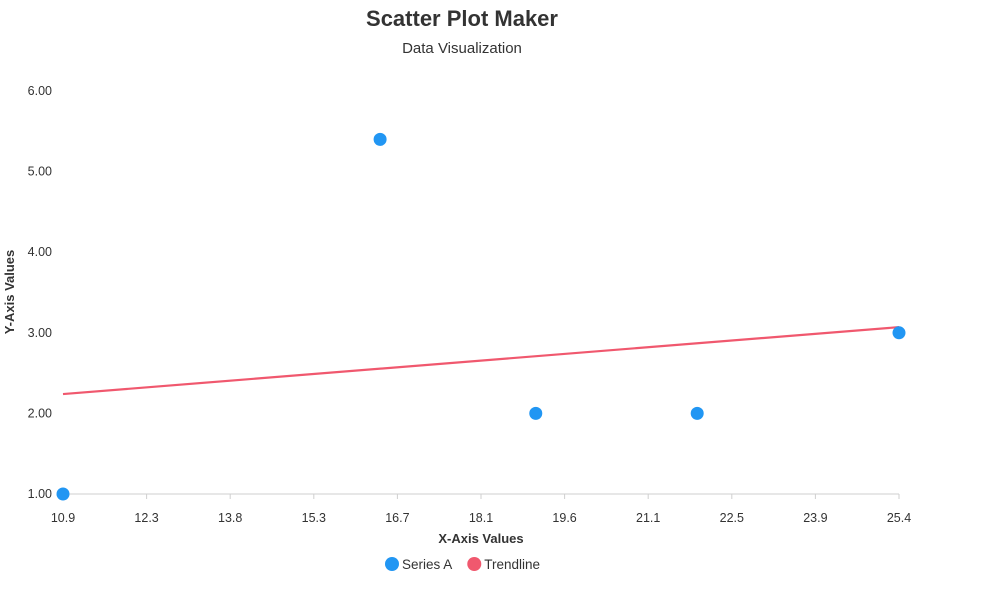  I want to click on x-tick-label: 21.1, so click(648, 518).